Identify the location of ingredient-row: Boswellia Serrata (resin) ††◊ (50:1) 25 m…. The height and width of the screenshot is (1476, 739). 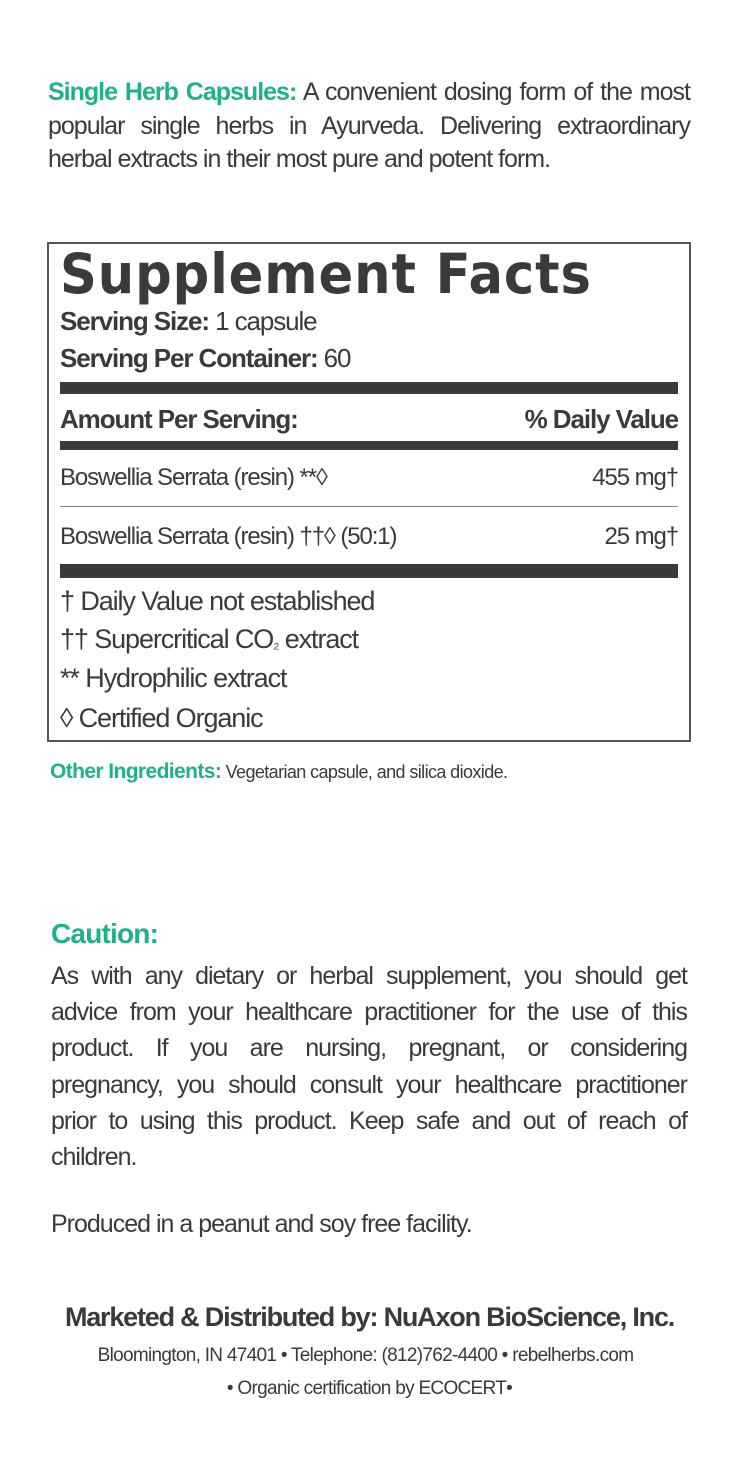
(370, 537).